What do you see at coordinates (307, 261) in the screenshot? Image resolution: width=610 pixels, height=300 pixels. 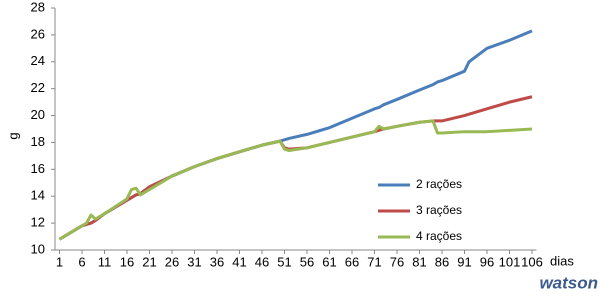 I see `x-tick-label: 56` at bounding box center [307, 261].